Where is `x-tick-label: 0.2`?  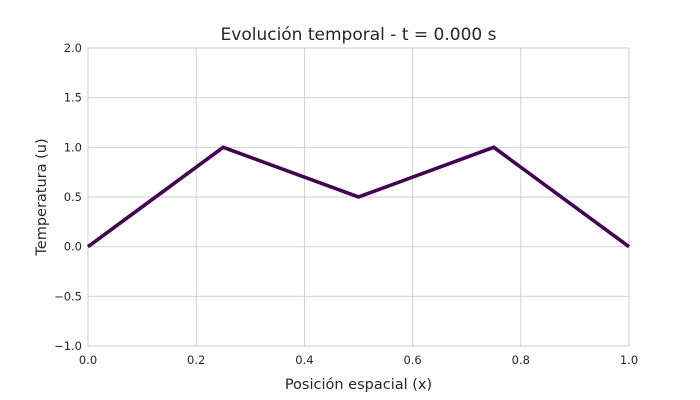 x-tick-label: 0.2 is located at coordinates (196, 360).